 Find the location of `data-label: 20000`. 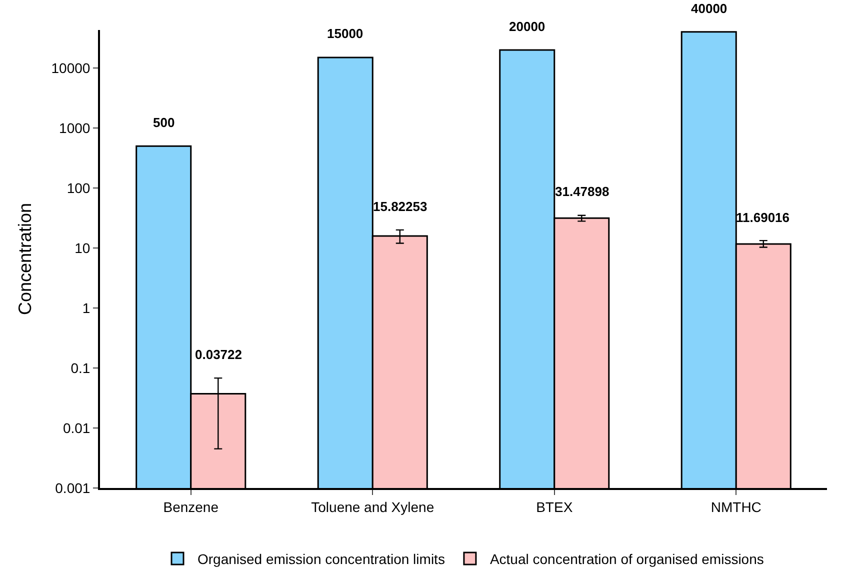

data-label: 20000 is located at coordinates (527, 26).